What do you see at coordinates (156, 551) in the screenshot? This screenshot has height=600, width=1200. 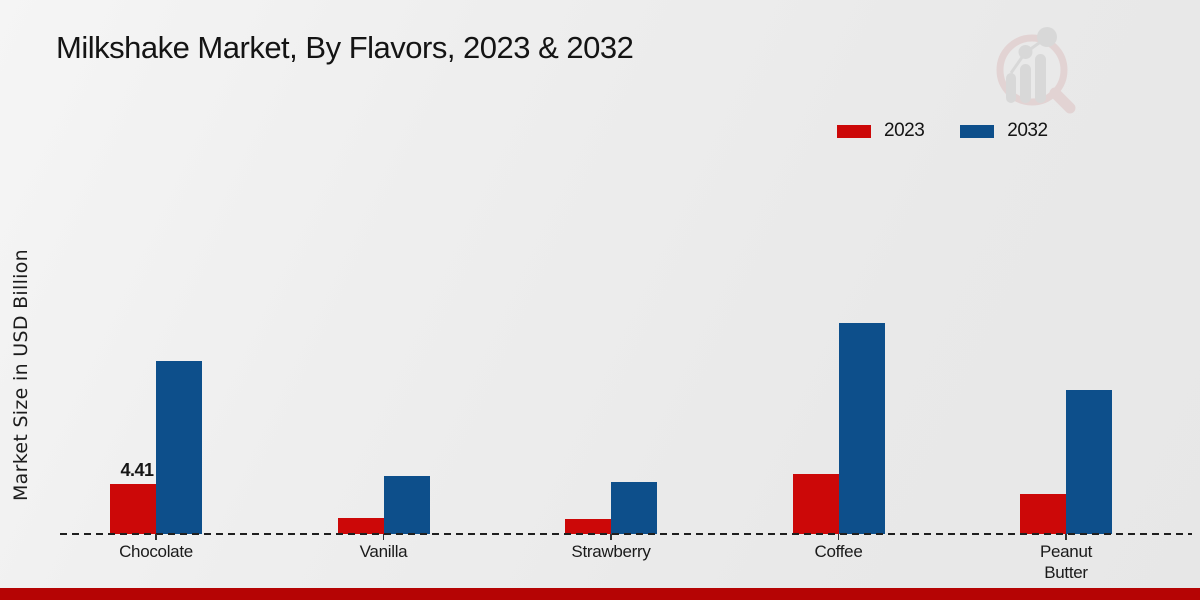 I see `x-axis-category-label: Chocolate` at bounding box center [156, 551].